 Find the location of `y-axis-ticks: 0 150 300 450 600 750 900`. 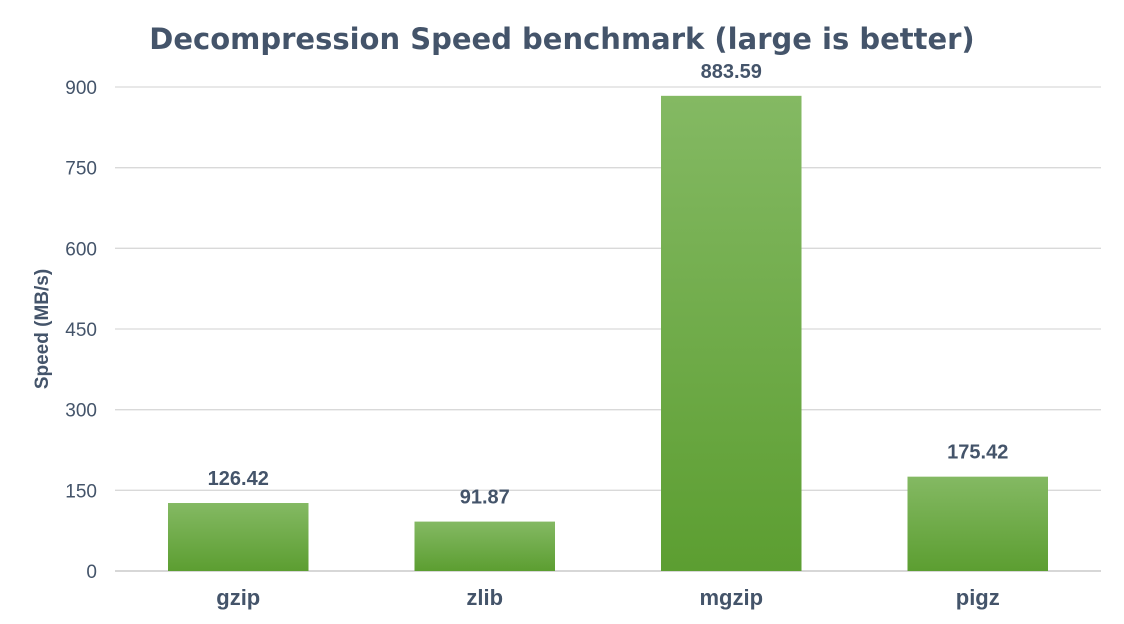

y-axis-ticks: 0 150 300 450 600 750 900 is located at coordinates (81, 330).